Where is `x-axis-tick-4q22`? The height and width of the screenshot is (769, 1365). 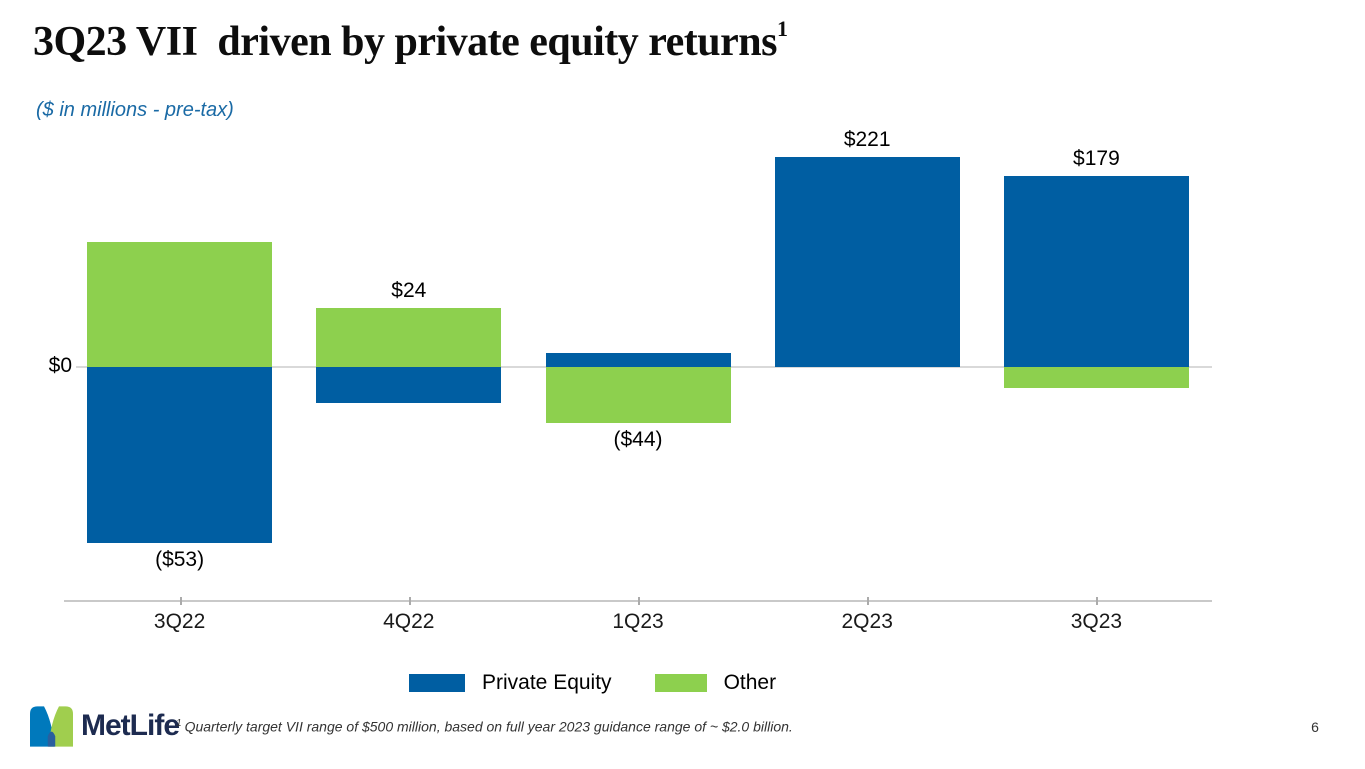
x-axis-tick-4q22 is located at coordinates (409, 601).